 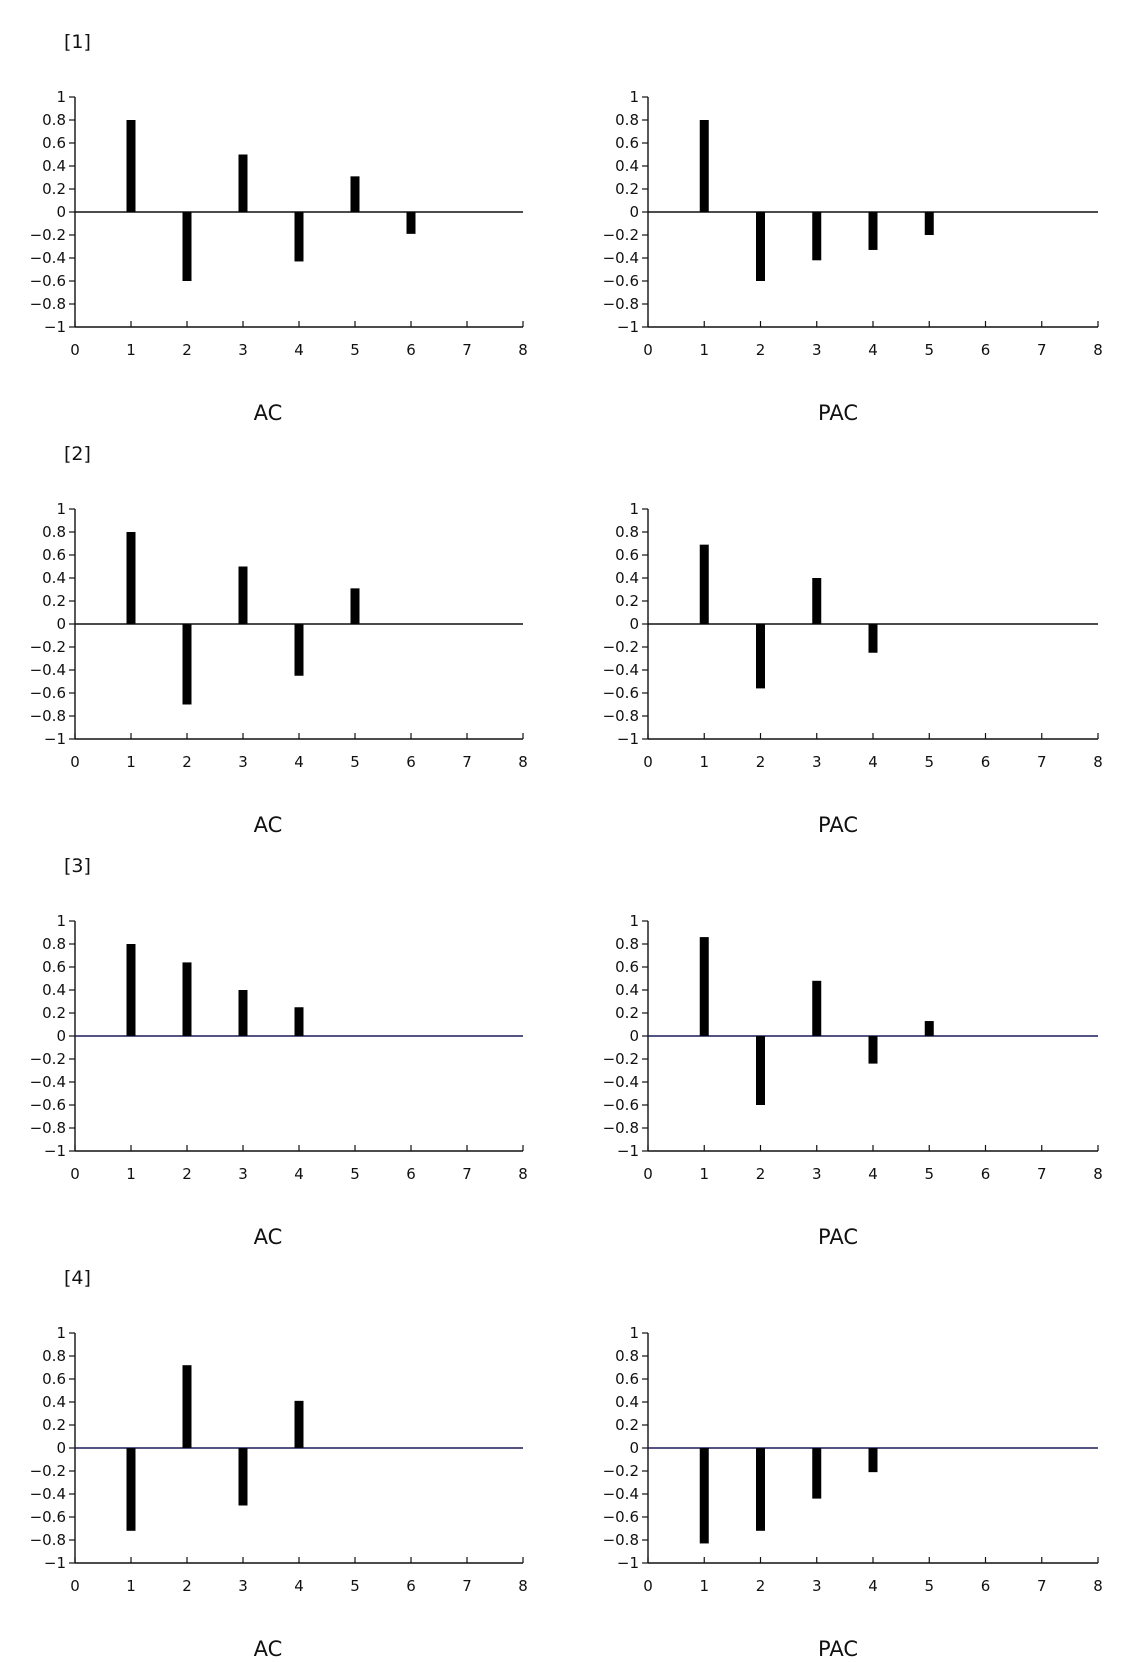 What do you see at coordinates (268, 825) in the screenshot?
I see `x-axis-label: AC` at bounding box center [268, 825].